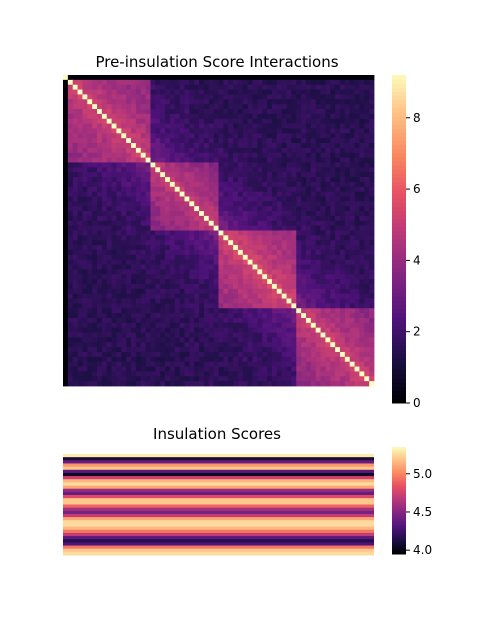 This screenshot has height=625, width=500. Describe the element at coordinates (218, 497) in the screenshot. I see `insulation-row` at that location.